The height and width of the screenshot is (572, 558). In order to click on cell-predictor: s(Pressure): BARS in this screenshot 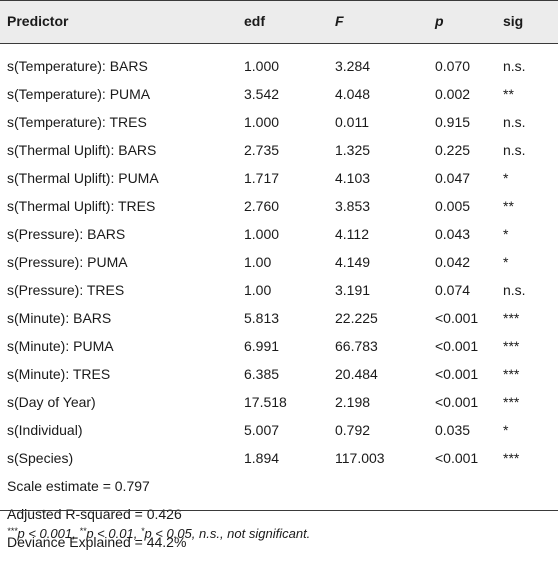, I will do `click(66, 234)`.